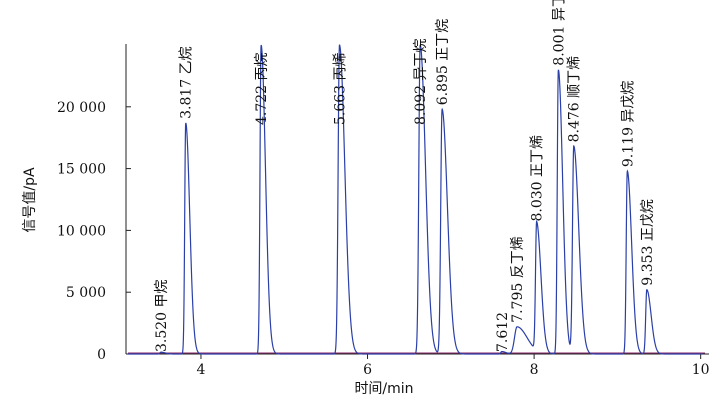  Describe the element at coordinates (367, 370) in the screenshot. I see `x-tick-label: 6` at that location.